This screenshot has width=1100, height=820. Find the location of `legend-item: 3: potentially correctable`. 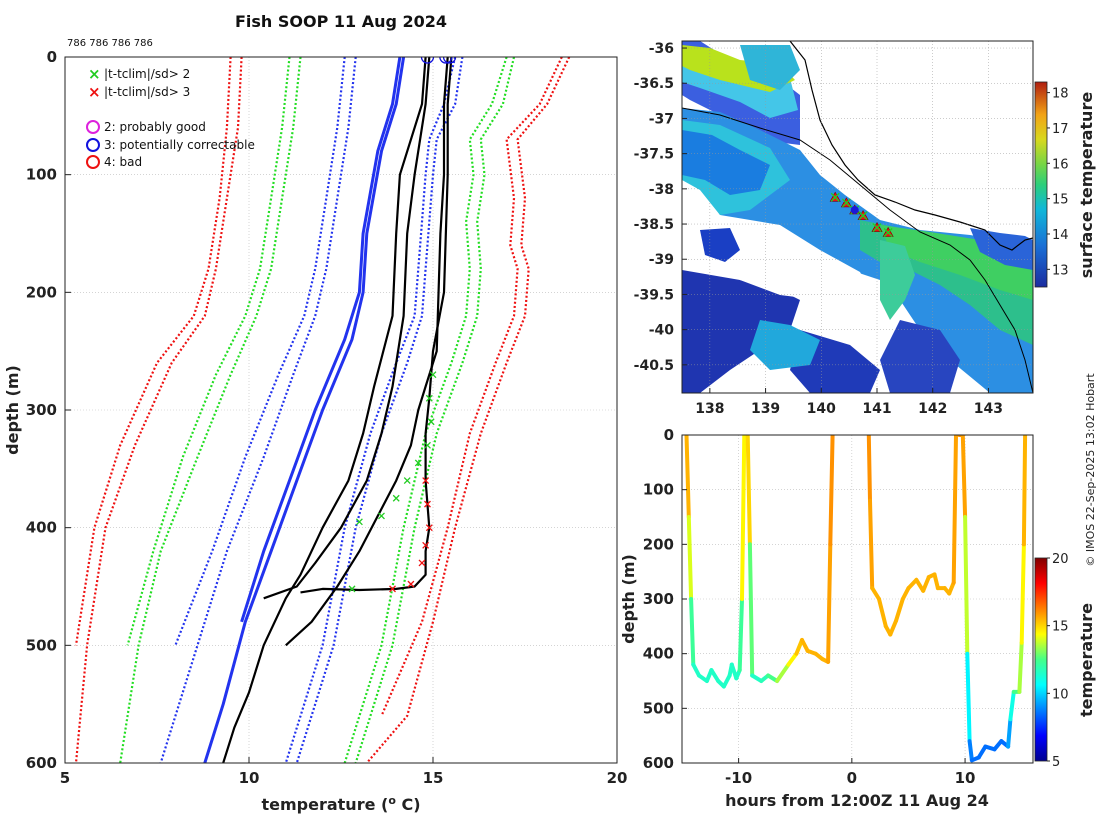

legend-item: 3: potentially correctable is located at coordinates (179, 145).